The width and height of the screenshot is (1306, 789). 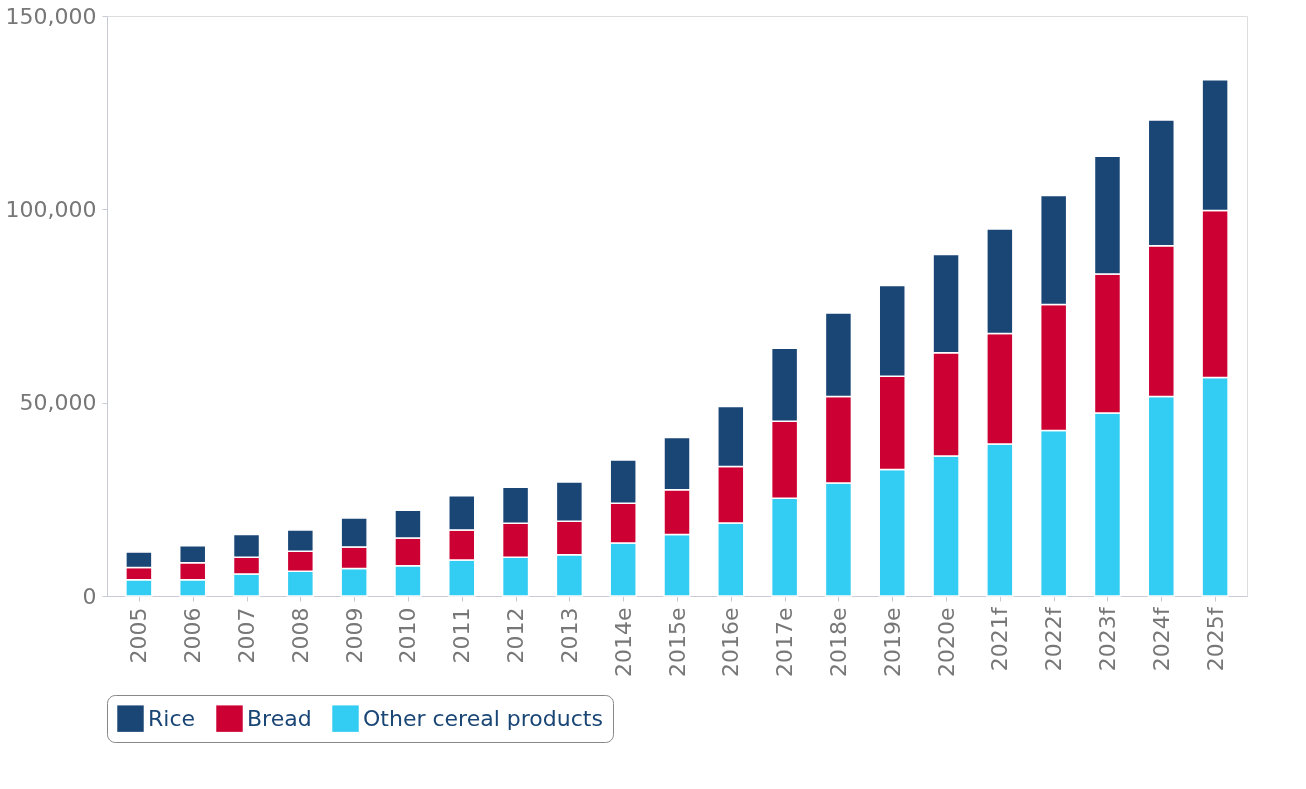 What do you see at coordinates (279, 718) in the screenshot?
I see `legend-label: Bread` at bounding box center [279, 718].